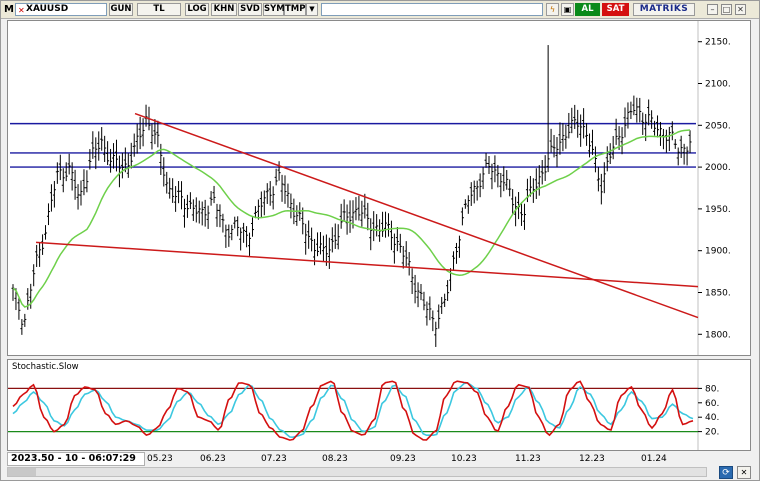 This screenshot has height=481, width=760. What do you see at coordinates (552, 9) in the screenshot?
I see `flash-icon: ϟ` at bounding box center [552, 9].